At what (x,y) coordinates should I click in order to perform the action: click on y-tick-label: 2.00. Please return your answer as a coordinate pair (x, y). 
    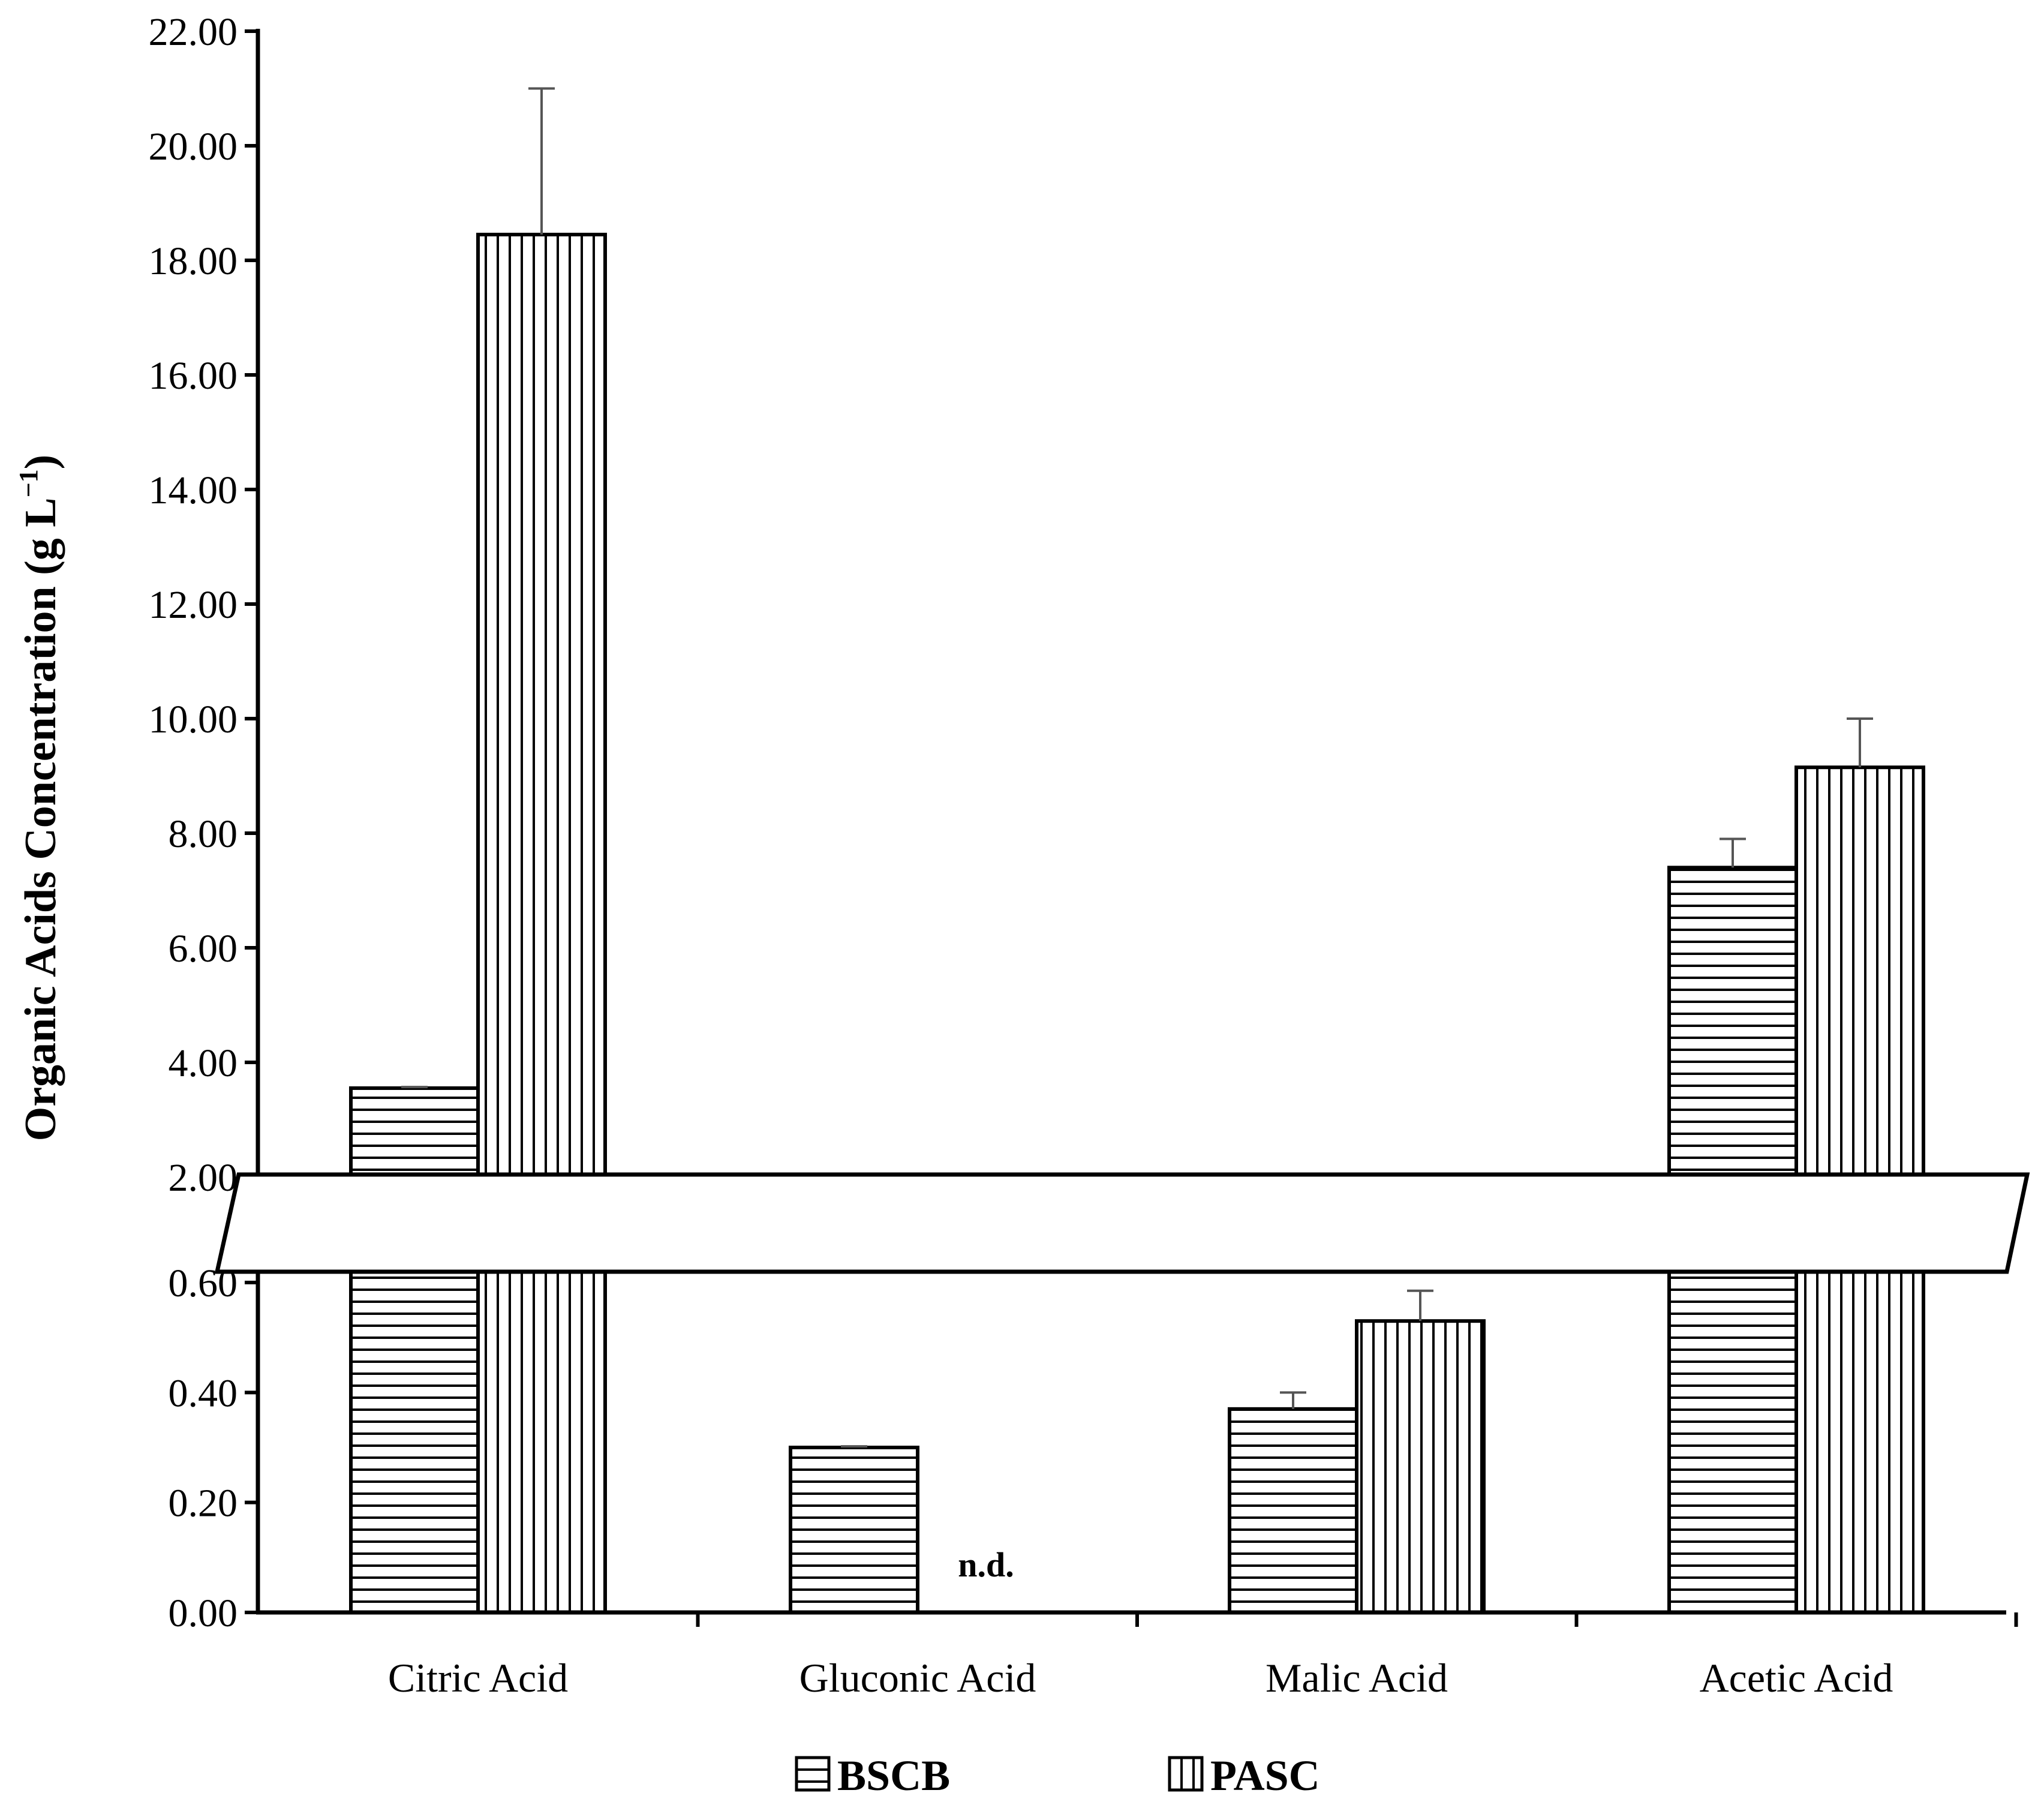
    Looking at the image, I should click on (203, 1178).